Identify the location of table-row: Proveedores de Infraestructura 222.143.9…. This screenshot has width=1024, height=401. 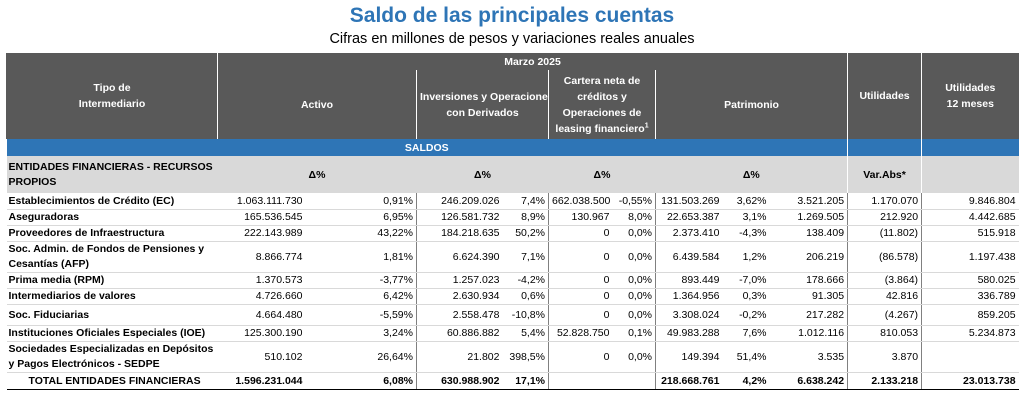
(512, 233).